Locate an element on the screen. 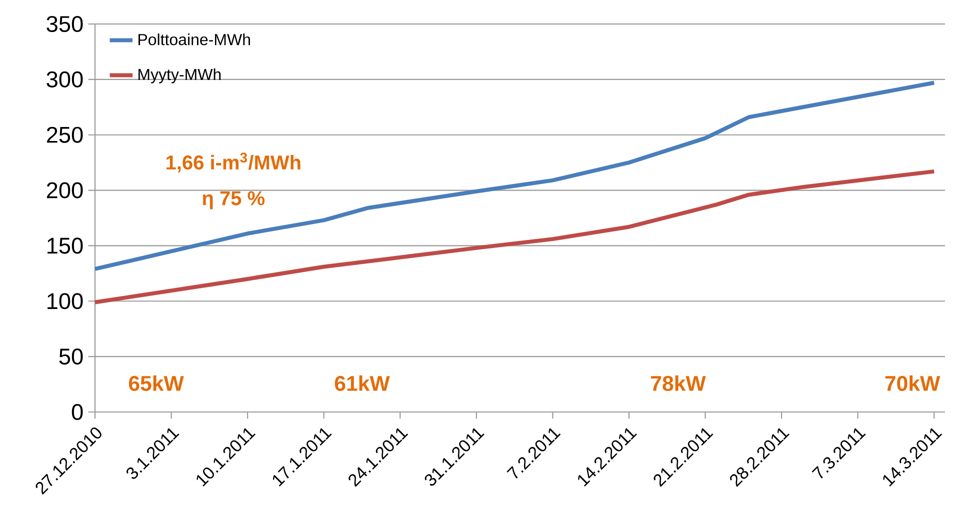 Image resolution: width=958 pixels, height=532 pixels. annotation: 70kW is located at coordinates (912, 383).